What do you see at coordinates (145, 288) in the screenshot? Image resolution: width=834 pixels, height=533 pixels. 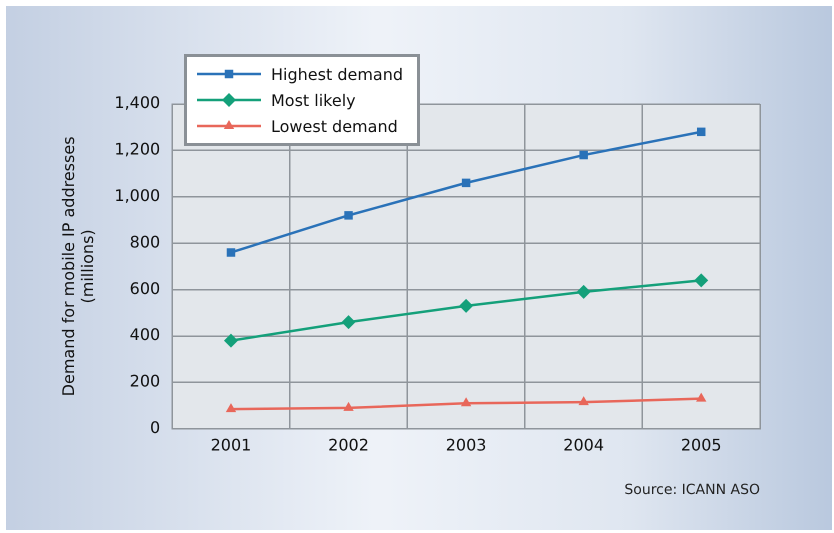 I see `y-tick-label: 600` at bounding box center [145, 288].